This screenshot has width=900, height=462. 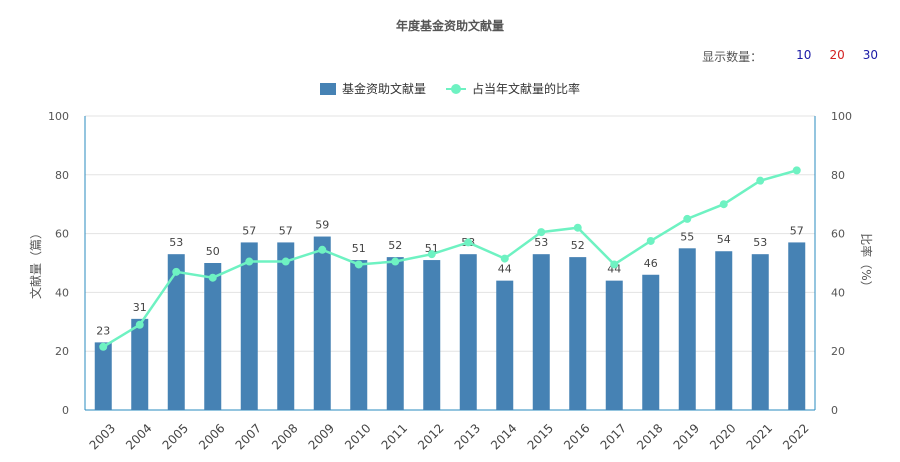 What do you see at coordinates (505, 269) in the screenshot?
I see `bar-data-label: 44` at bounding box center [505, 269].